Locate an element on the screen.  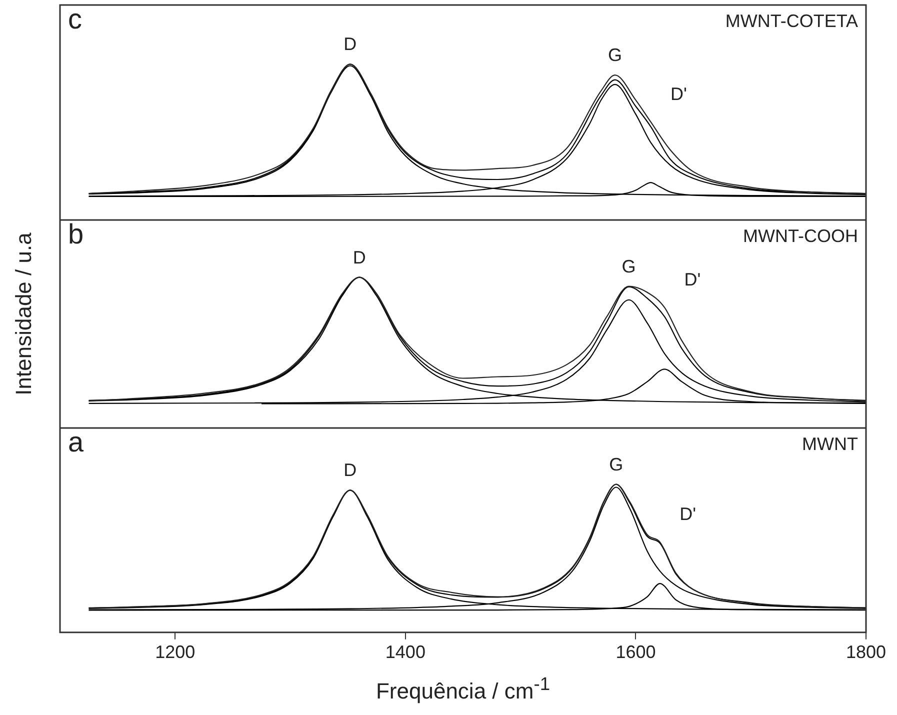
x-tick-label: 1400 is located at coordinates (405, 652).